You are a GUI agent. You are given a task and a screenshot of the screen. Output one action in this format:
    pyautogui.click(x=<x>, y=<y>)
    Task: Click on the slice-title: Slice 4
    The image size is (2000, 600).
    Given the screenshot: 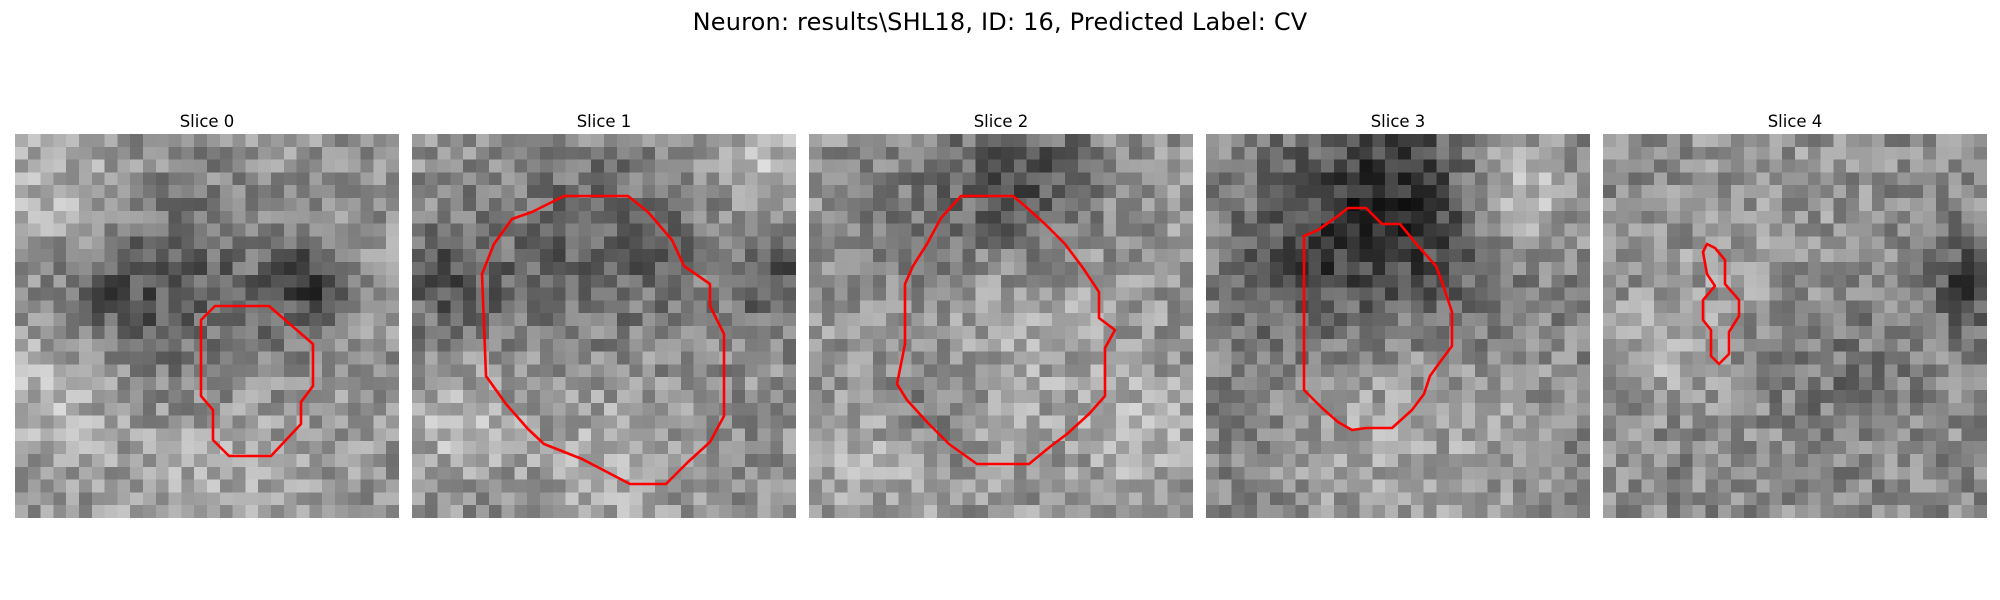 What is the action you would take?
    pyautogui.click(x=1795, y=121)
    